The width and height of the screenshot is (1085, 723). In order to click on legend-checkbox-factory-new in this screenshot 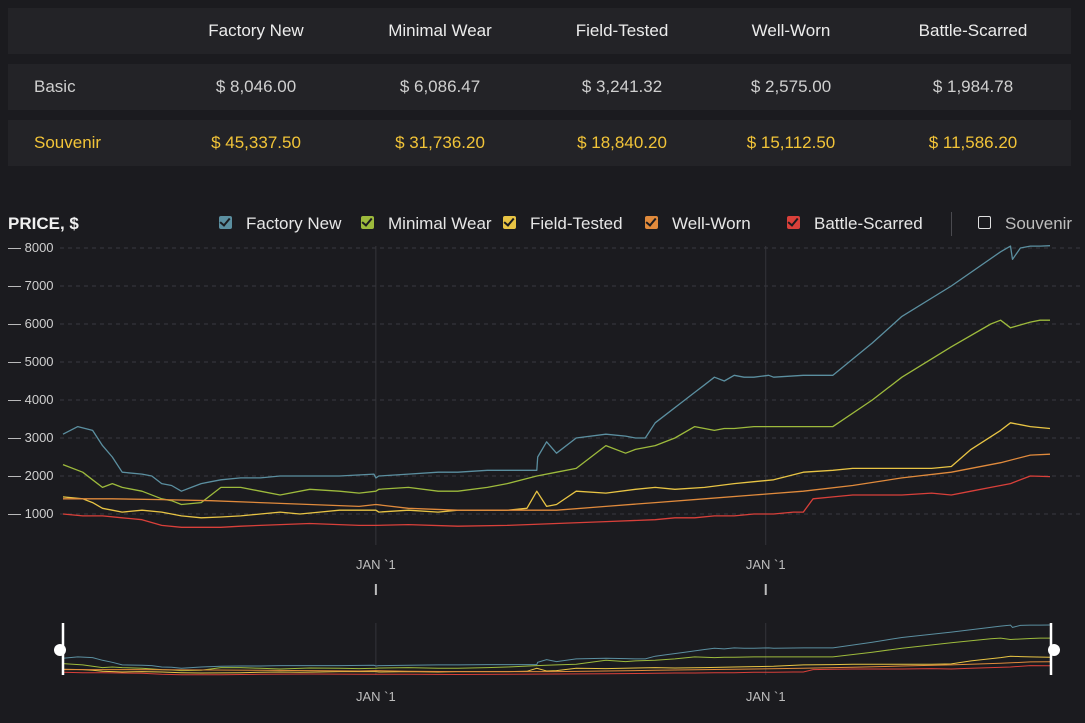, I will do `click(225, 222)`.